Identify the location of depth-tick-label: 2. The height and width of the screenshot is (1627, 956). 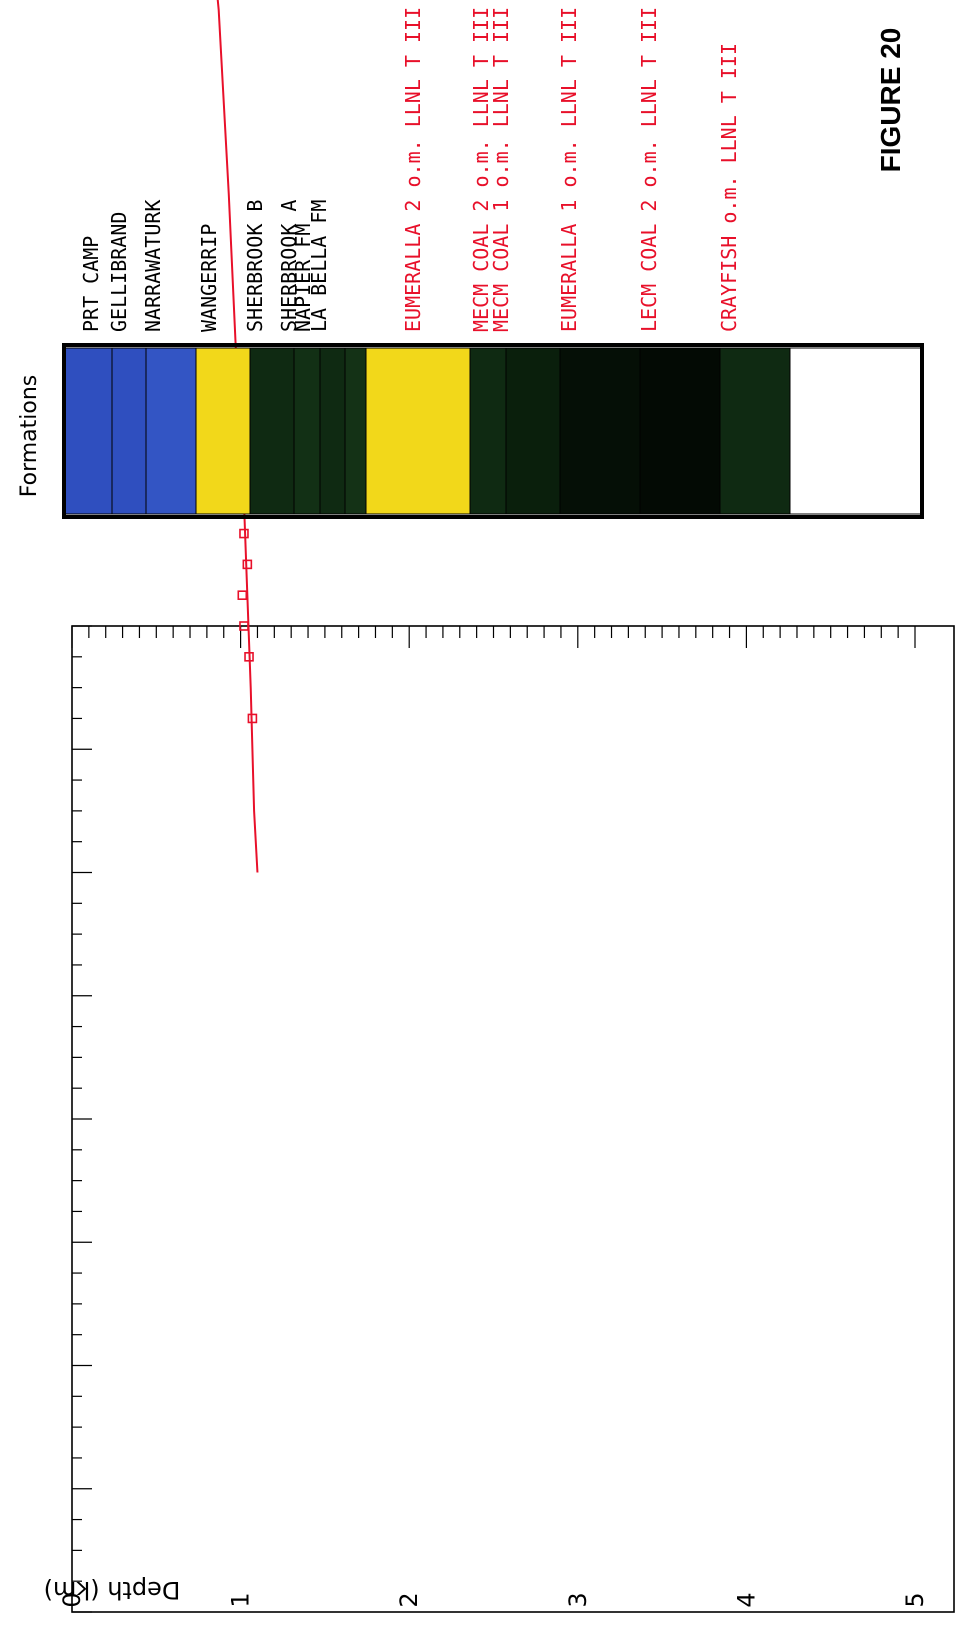
(409, 1599).